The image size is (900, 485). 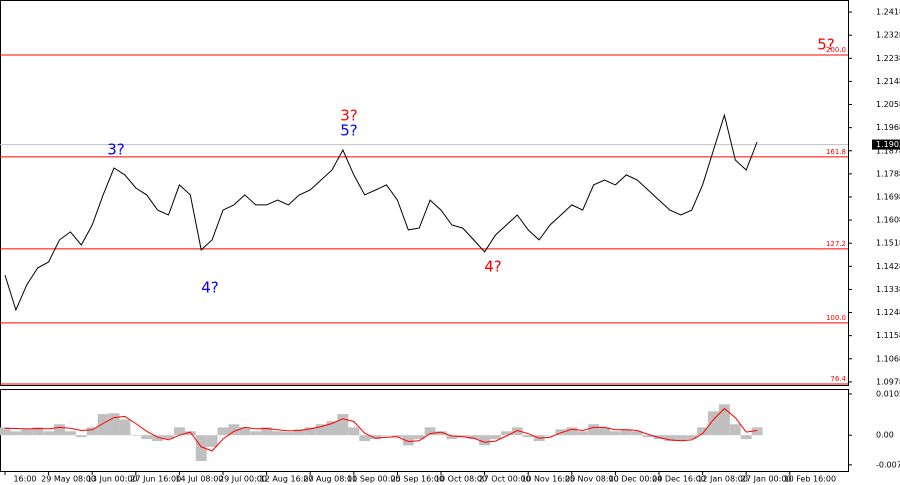 What do you see at coordinates (838, 379) in the screenshot?
I see `fib-level-label: 76.4` at bounding box center [838, 379].